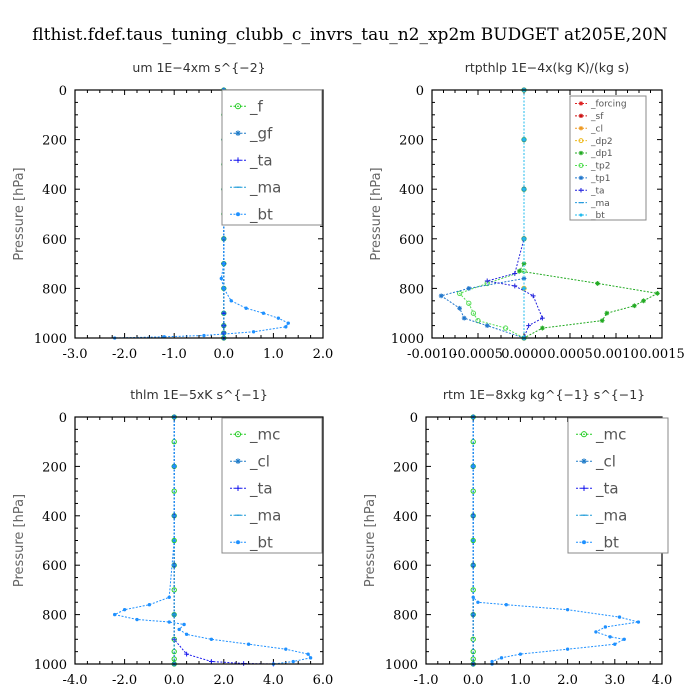 This screenshot has height=700, width=700. What do you see at coordinates (54, 240) in the screenshot?
I see `y-tick-label: 600` at bounding box center [54, 240].